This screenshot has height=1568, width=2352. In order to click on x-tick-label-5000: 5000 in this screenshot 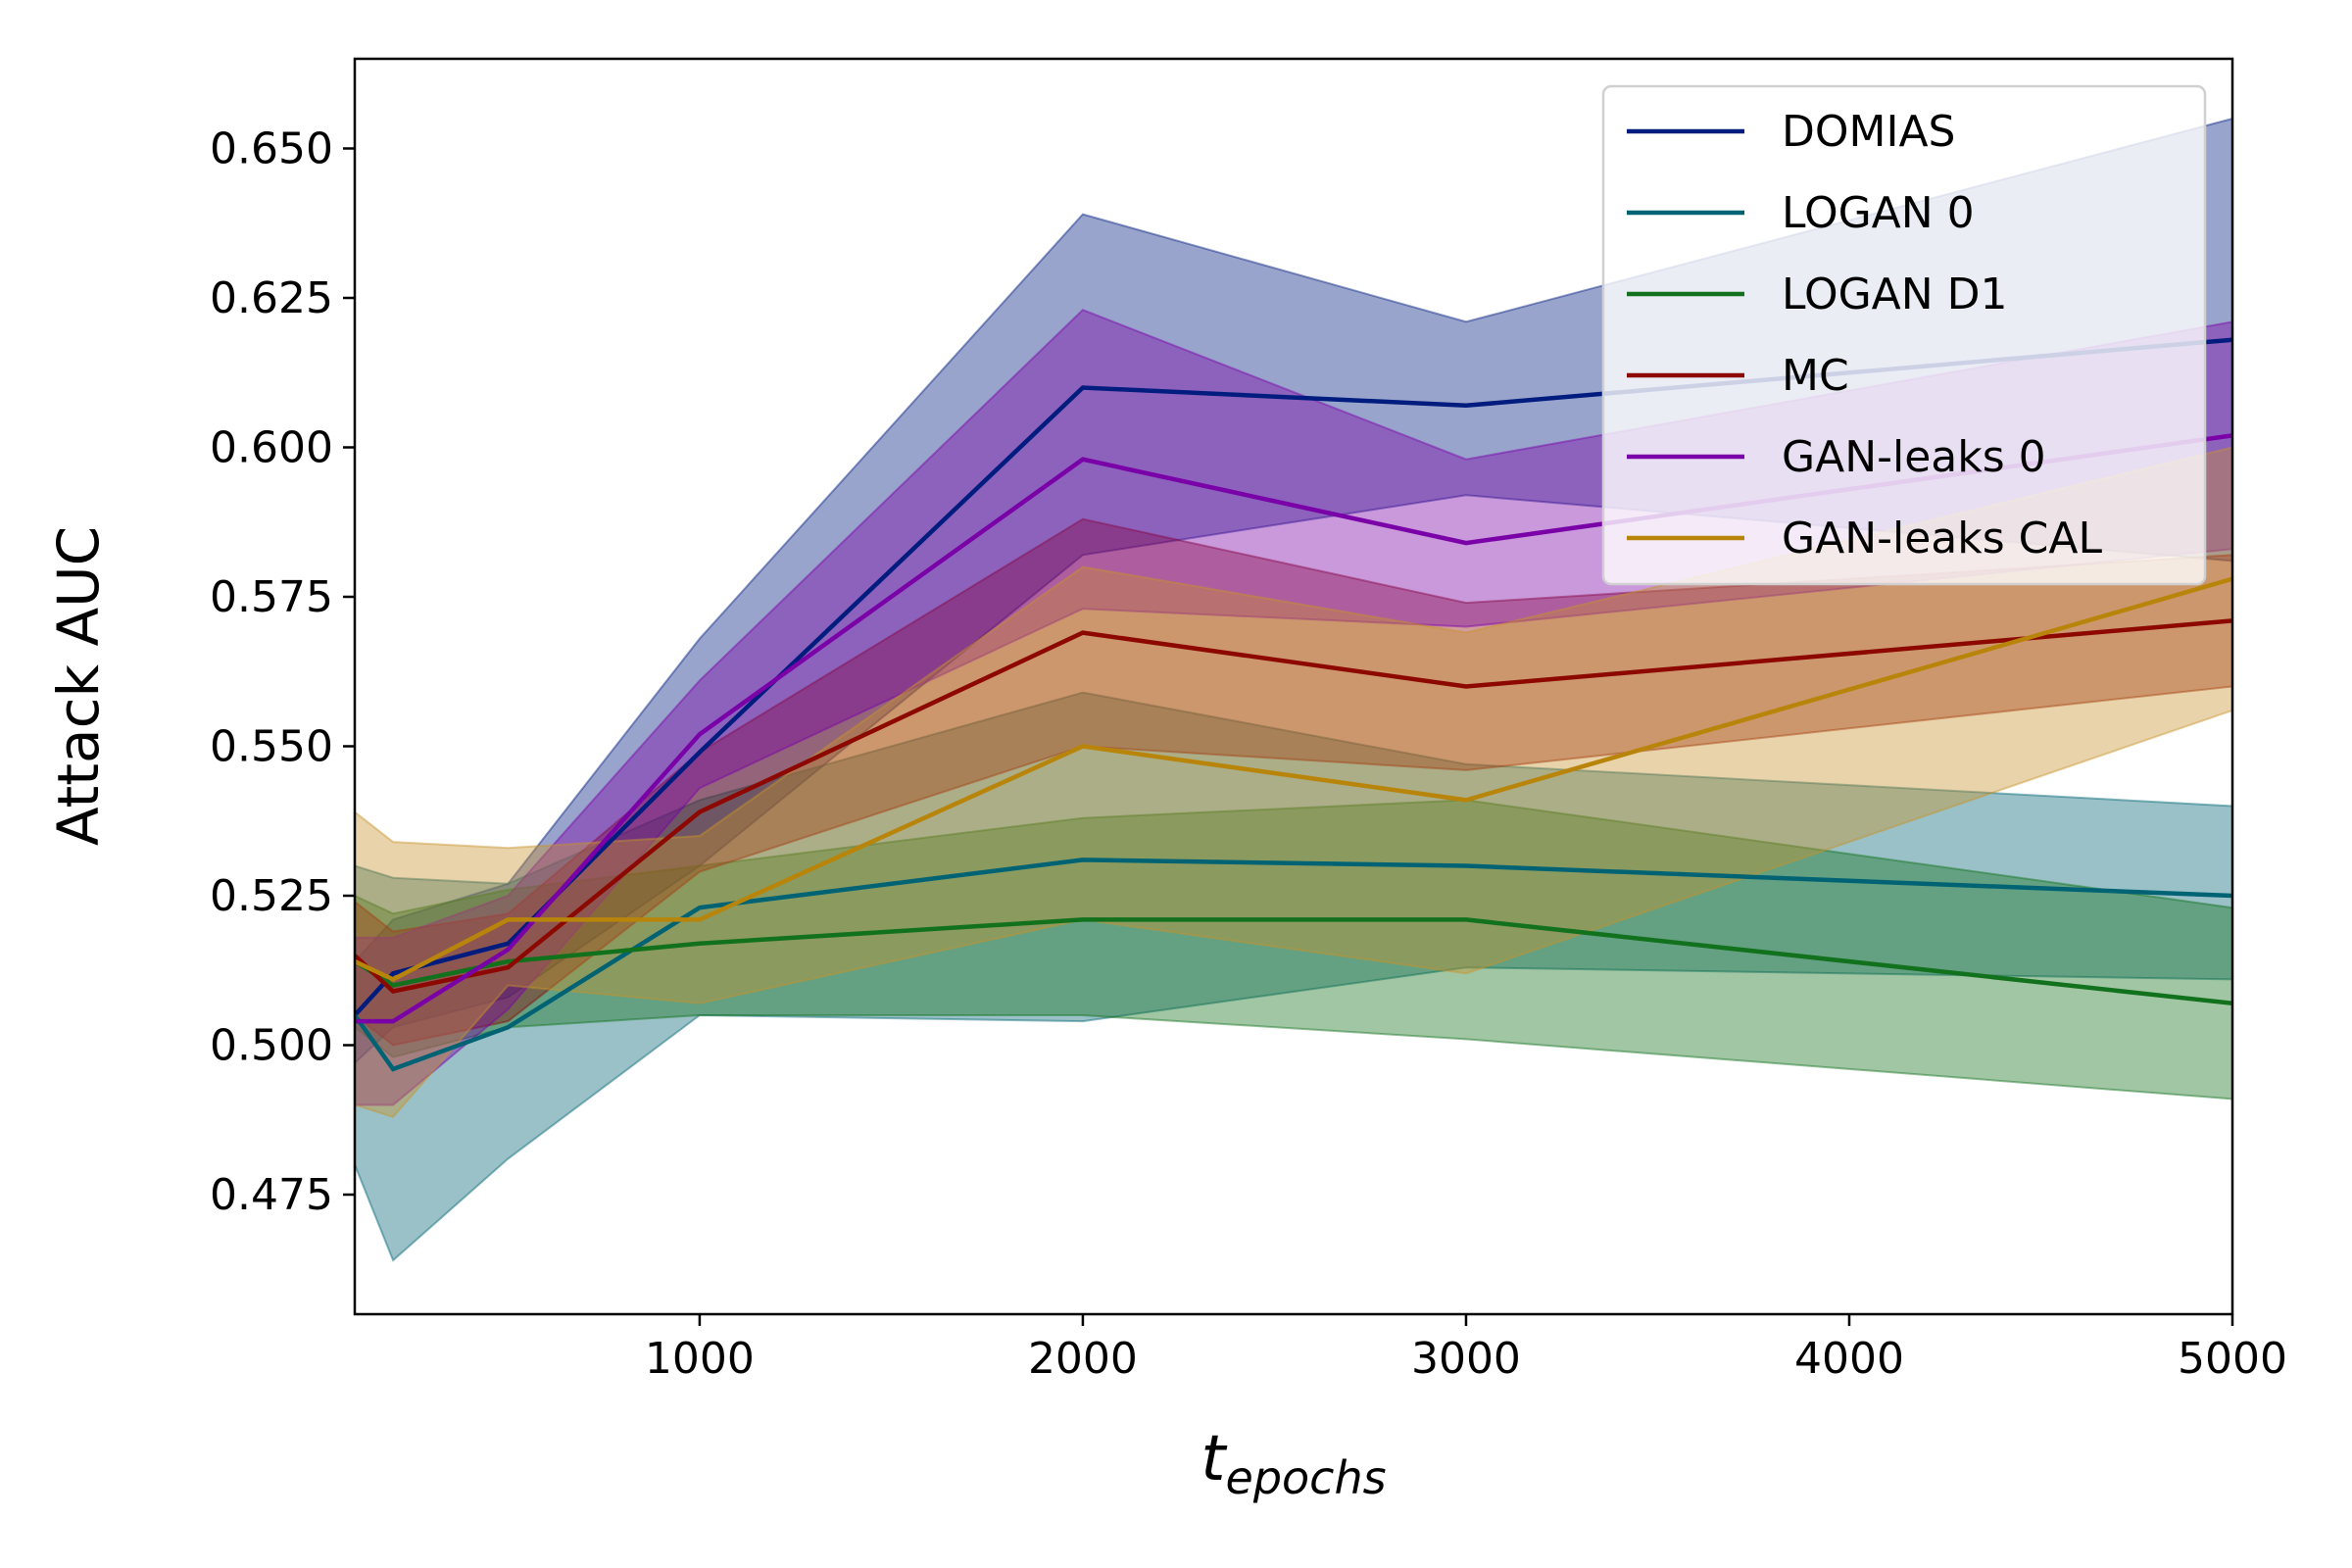, I will do `click(2232, 1359)`.